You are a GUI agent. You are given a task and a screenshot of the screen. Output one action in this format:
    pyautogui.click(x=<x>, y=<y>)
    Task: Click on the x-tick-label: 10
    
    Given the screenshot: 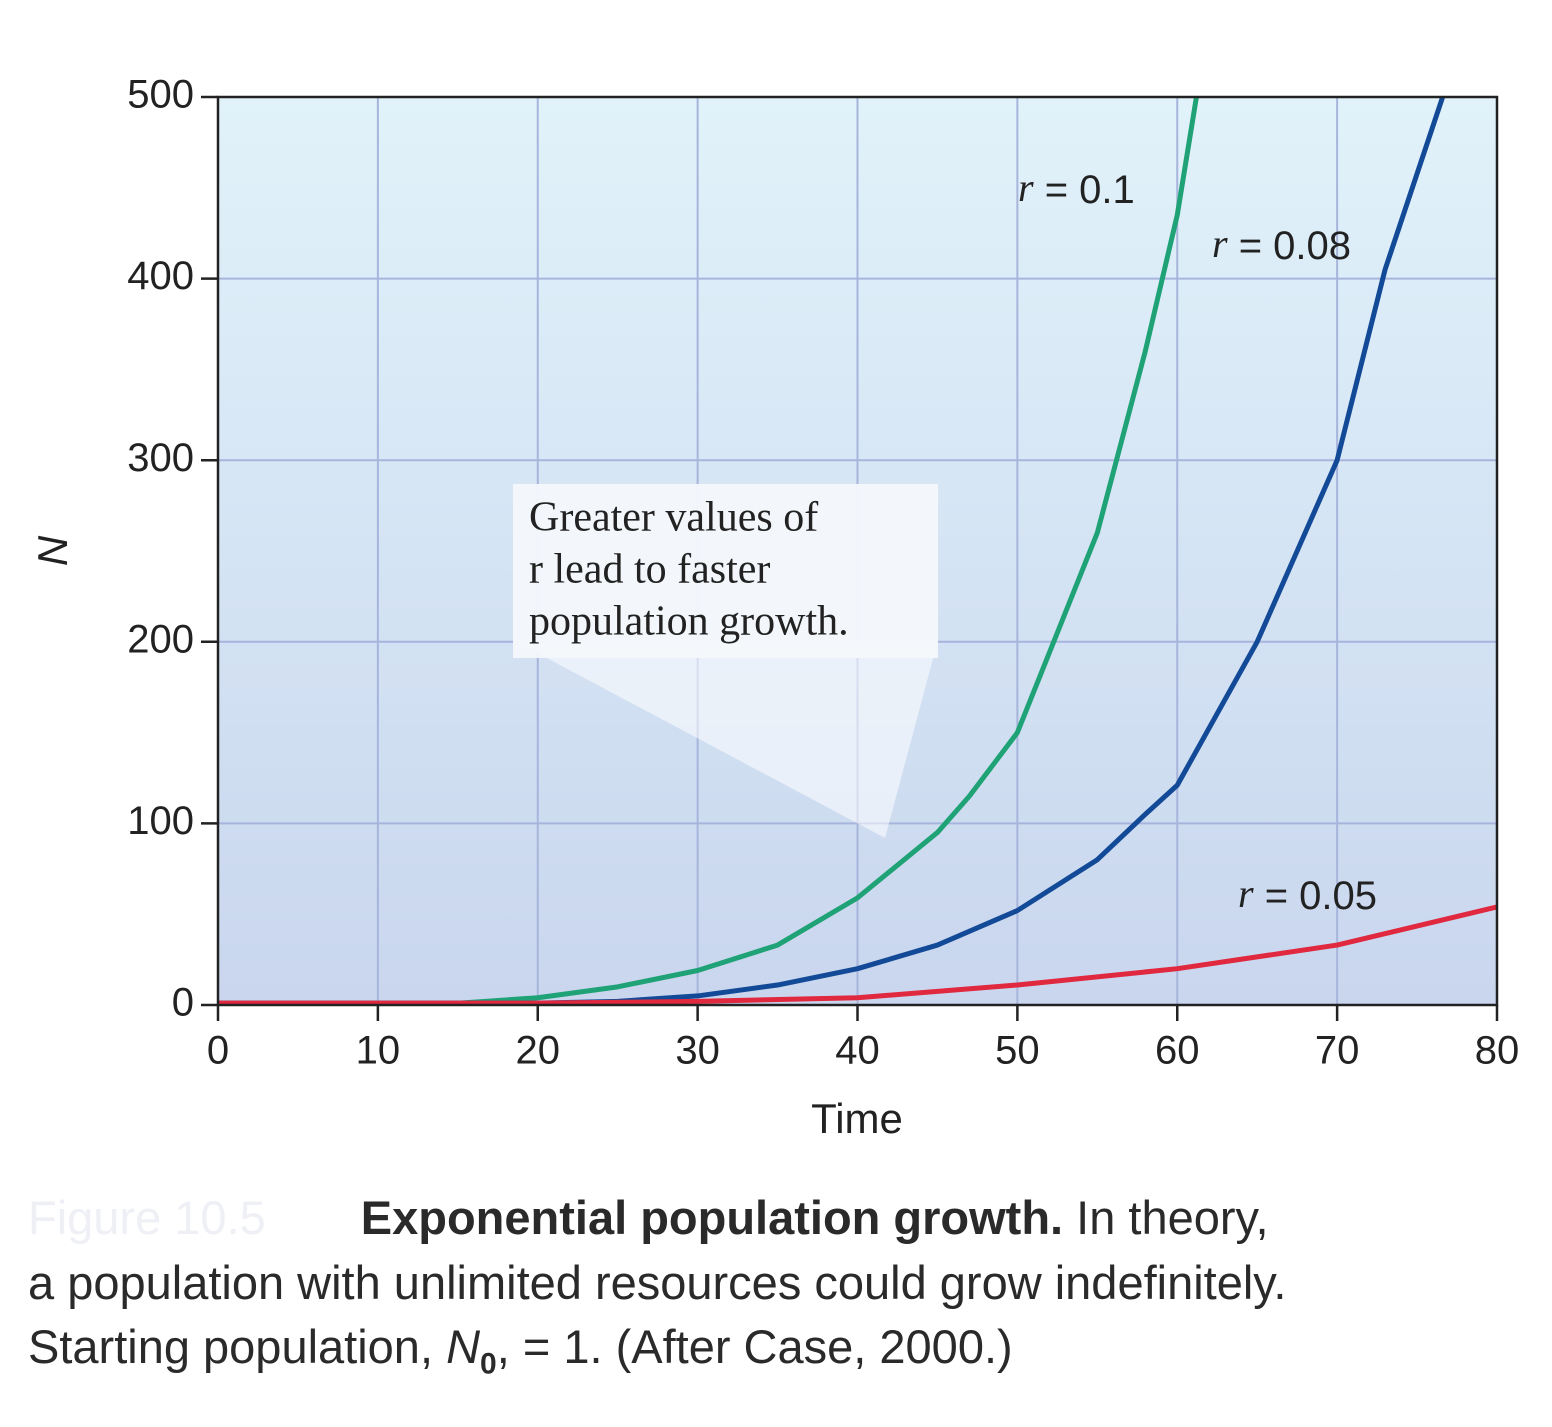 What is the action you would take?
    pyautogui.click(x=378, y=1051)
    